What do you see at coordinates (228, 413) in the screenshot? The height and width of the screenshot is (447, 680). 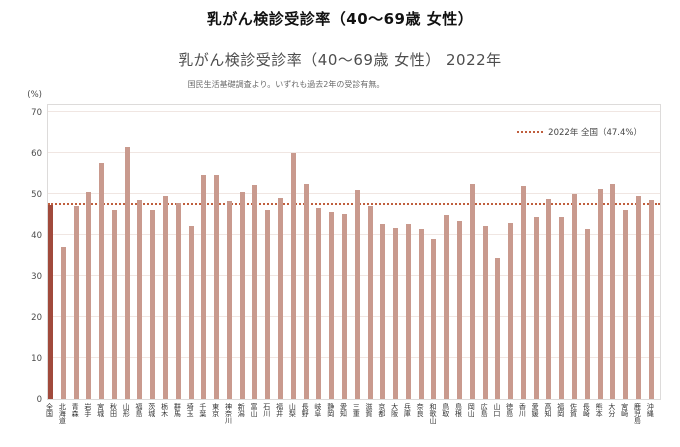 I see `x-axis-label: 神奈川` at bounding box center [228, 413].